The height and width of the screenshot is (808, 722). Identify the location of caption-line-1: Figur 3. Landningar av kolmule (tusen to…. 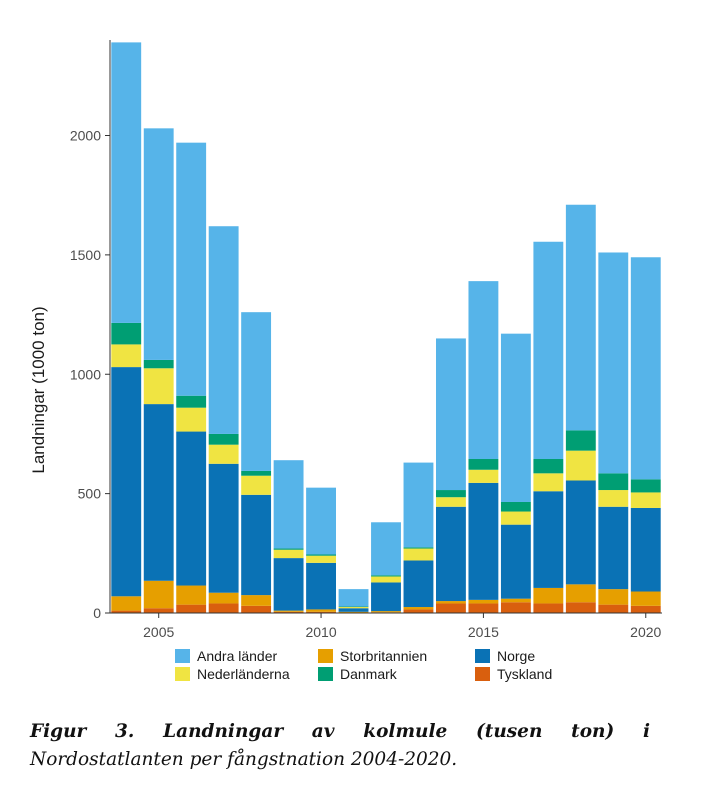
(340, 731).